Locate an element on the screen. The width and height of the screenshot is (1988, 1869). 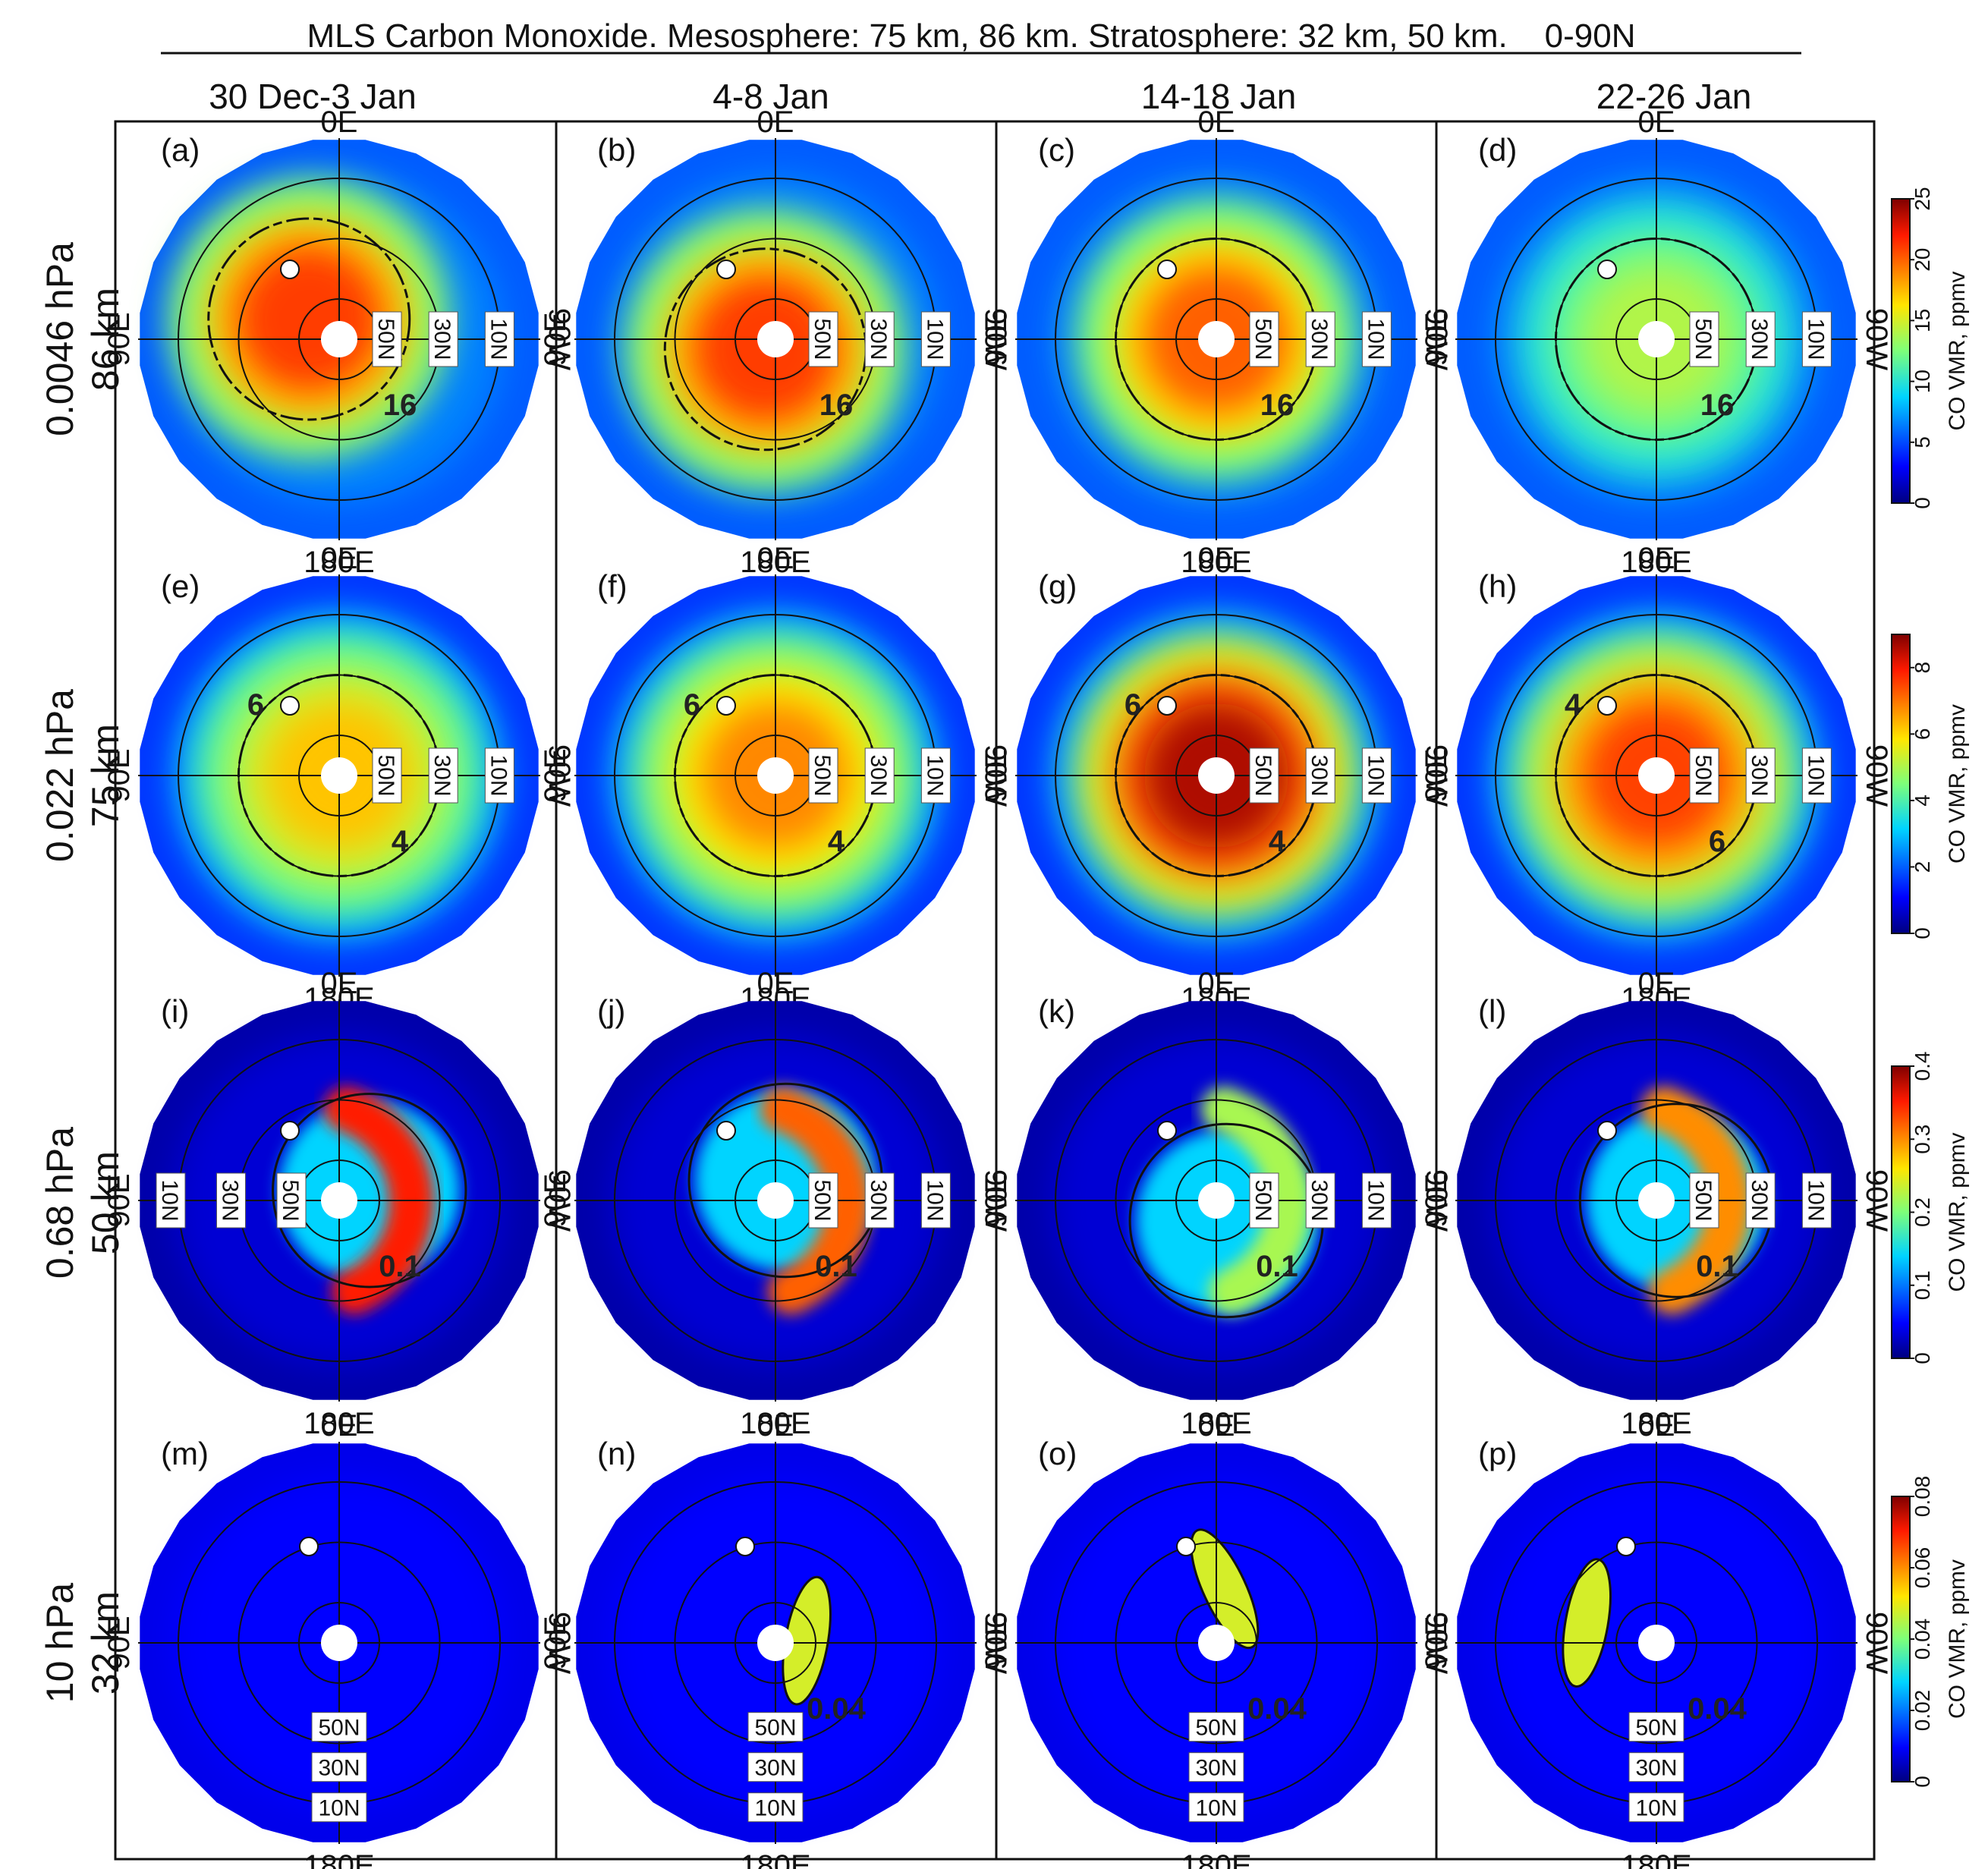
colorbar-3: 0 0.1 0.2 0.3 0.4 CO VMR, ppmv is located at coordinates (1930, 1208).